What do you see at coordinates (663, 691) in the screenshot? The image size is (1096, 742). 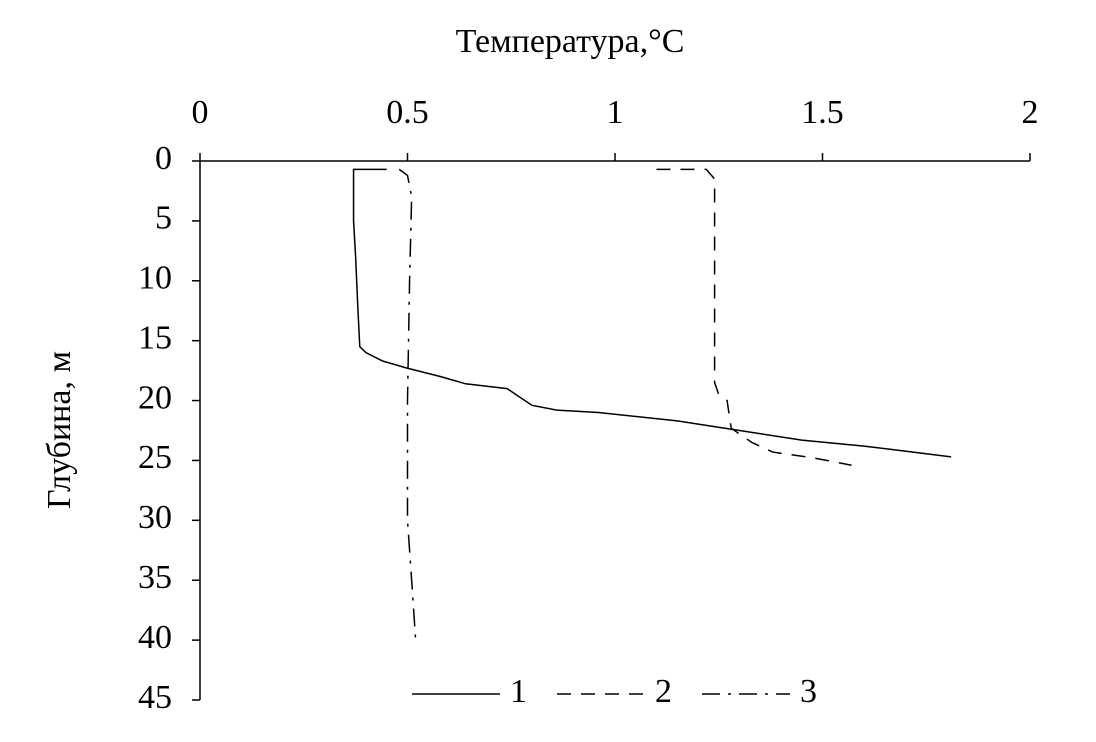 I see `legend-label: 2` at bounding box center [663, 691].